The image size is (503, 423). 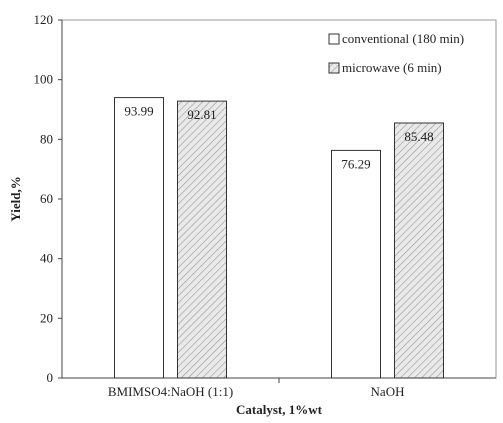 What do you see at coordinates (170, 391) in the screenshot?
I see `x-tick-label: BMIMSO4:NaOH (1:1)` at bounding box center [170, 391].